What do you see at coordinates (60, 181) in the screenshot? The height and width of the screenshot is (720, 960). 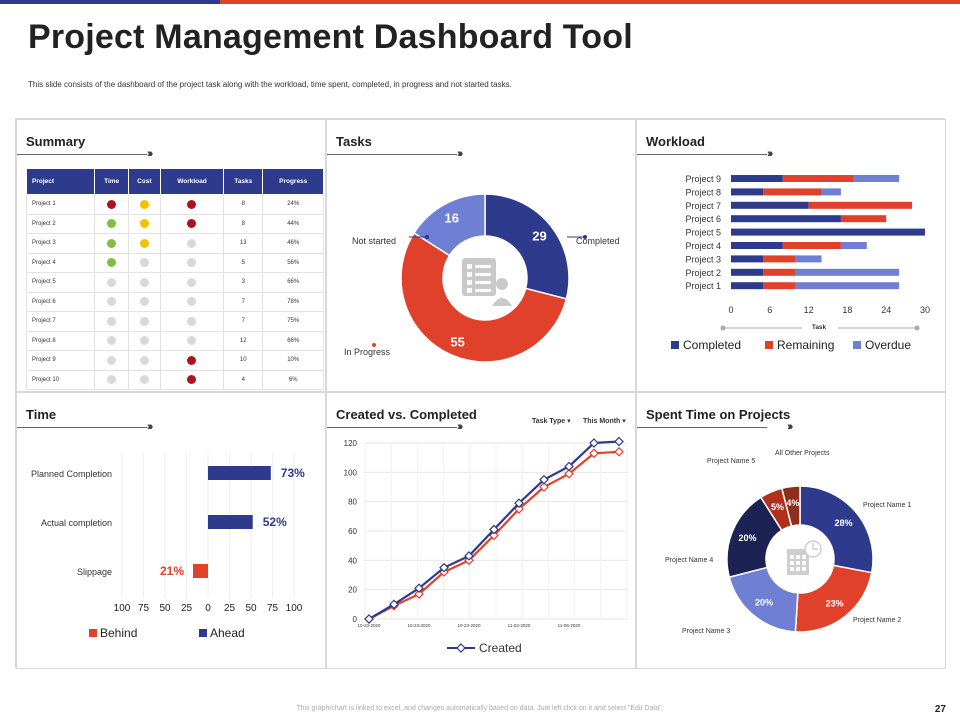 I see `summary-col-header: Project` at bounding box center [60, 181].